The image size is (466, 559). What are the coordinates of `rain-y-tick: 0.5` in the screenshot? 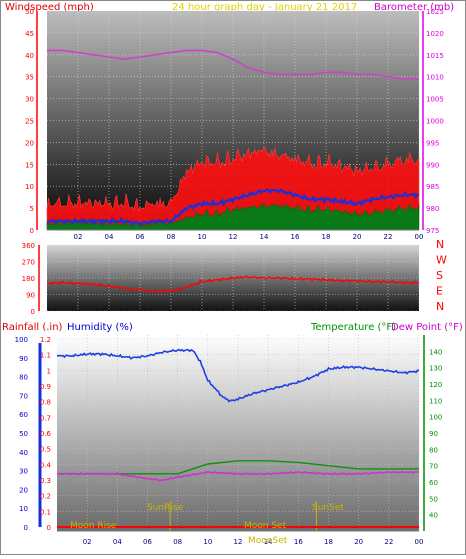 It's located at (45, 450).